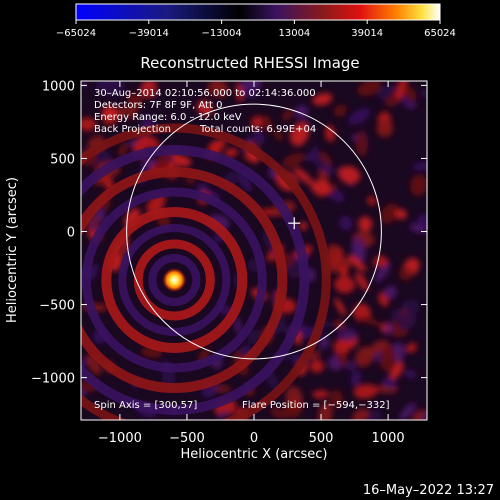 This screenshot has width=500, height=500. Describe the element at coordinates (249, 63) in the screenshot. I see `chart-title: Reconstructed RHESSI Image` at that location.